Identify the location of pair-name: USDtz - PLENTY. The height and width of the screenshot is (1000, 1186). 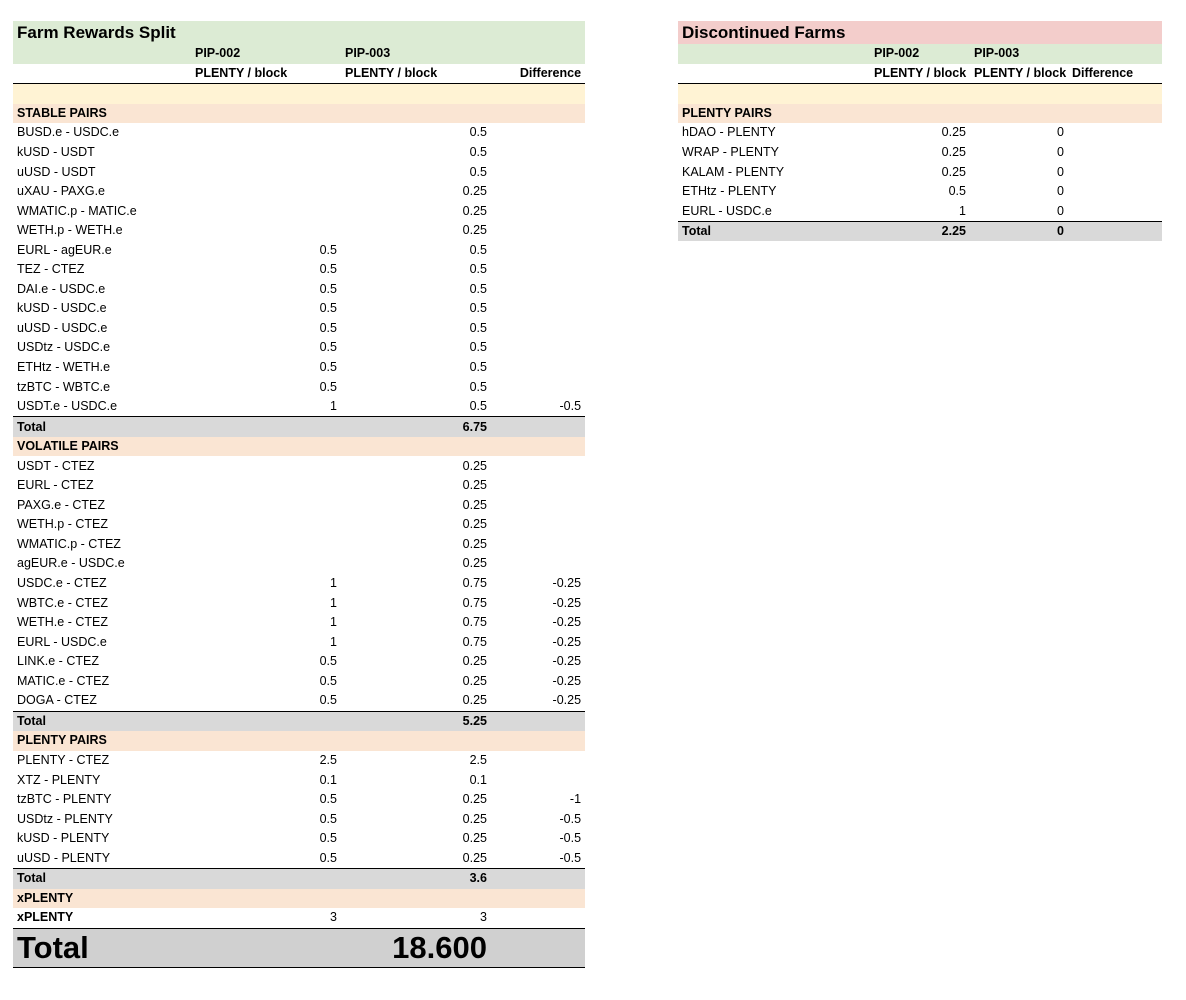
(102, 819).